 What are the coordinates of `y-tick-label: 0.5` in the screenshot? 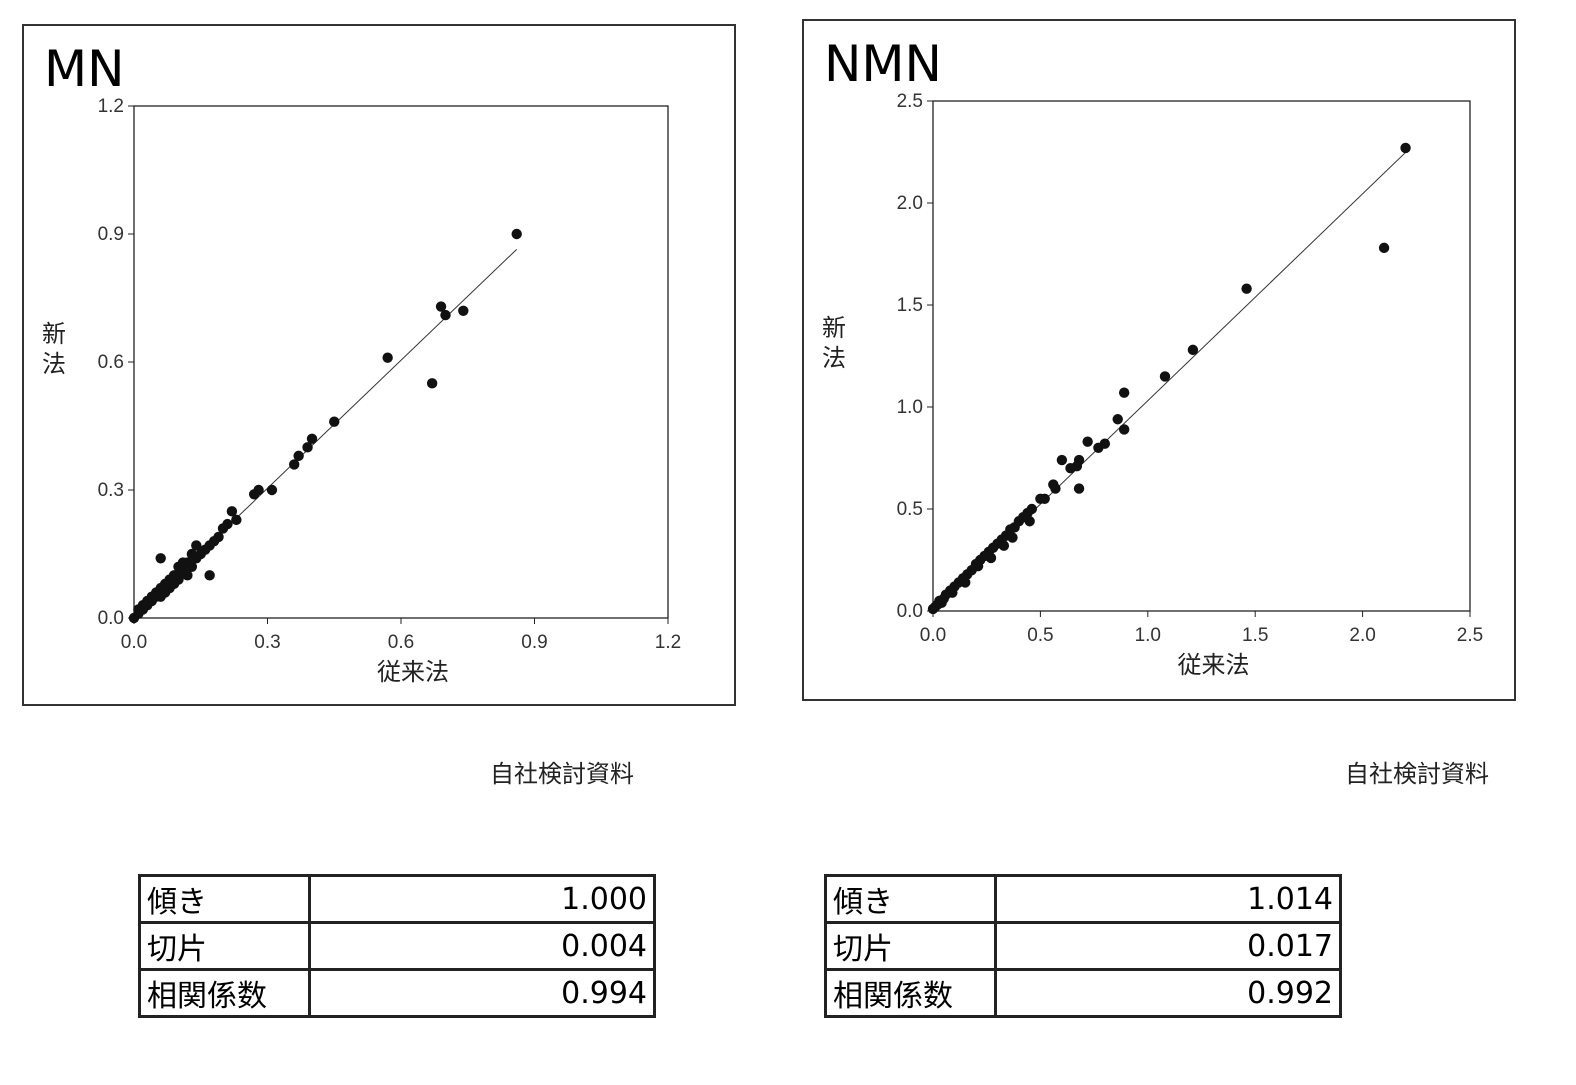 It's located at (910, 509).